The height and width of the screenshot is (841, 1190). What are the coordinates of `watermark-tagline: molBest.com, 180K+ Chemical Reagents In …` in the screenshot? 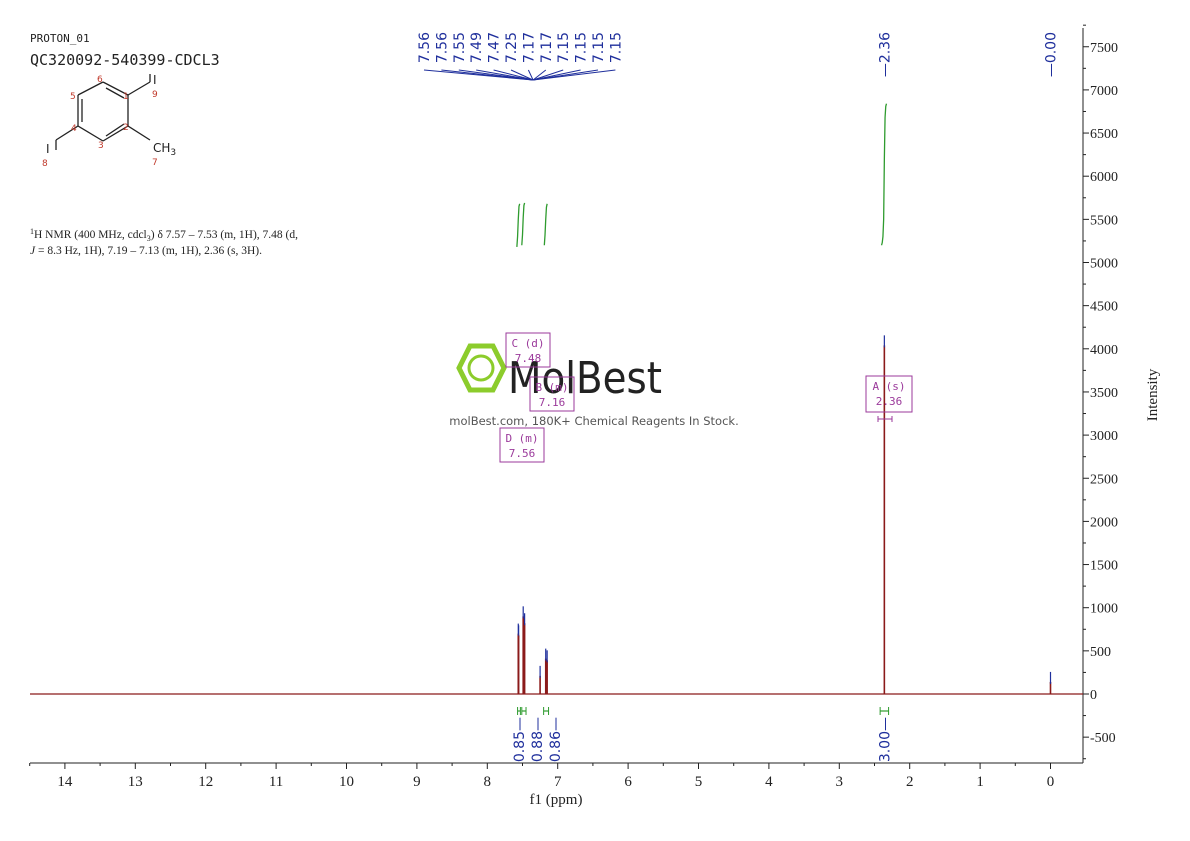 It's located at (593, 421).